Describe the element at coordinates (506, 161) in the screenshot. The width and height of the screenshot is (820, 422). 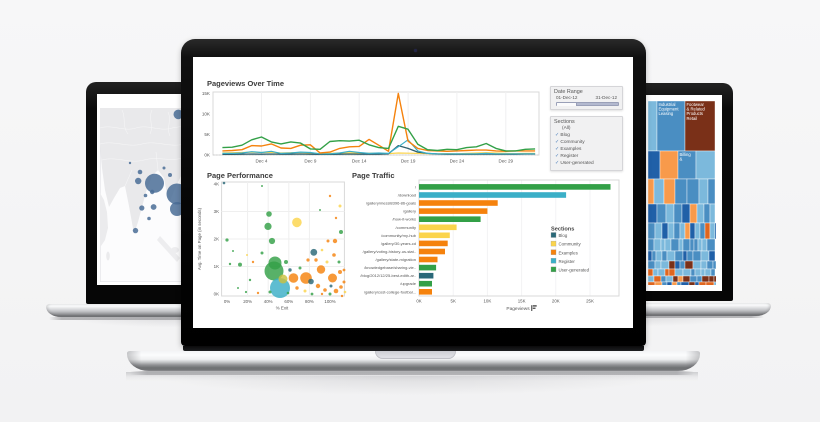
I see `svg-text: Dec 29` at that location.